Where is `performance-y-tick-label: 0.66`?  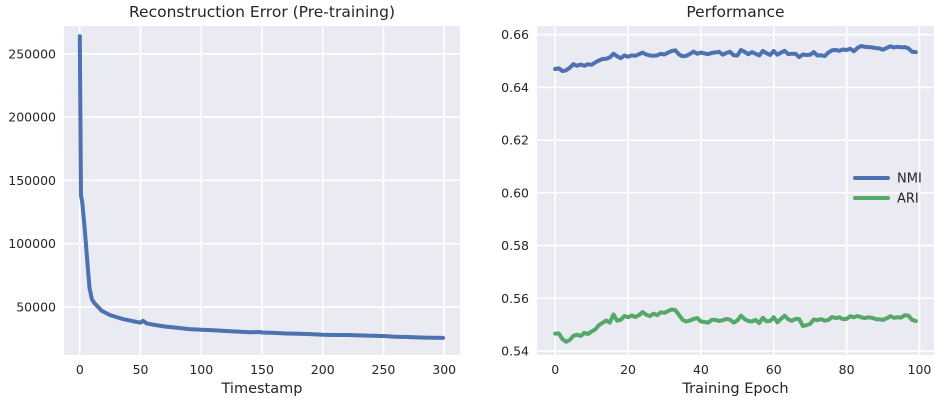
performance-y-tick-label: 0.66 is located at coordinates (515, 34).